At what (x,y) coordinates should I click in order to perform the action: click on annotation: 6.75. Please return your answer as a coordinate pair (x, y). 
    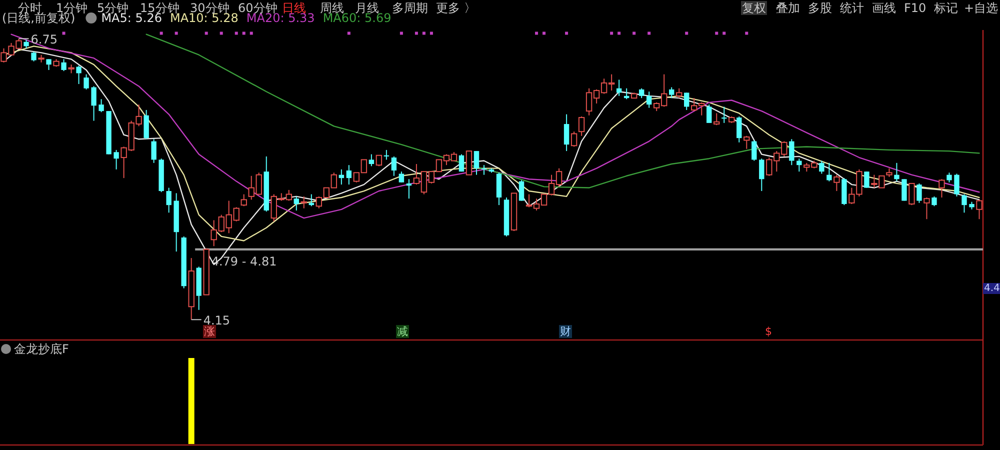
    Looking at the image, I should click on (44, 39).